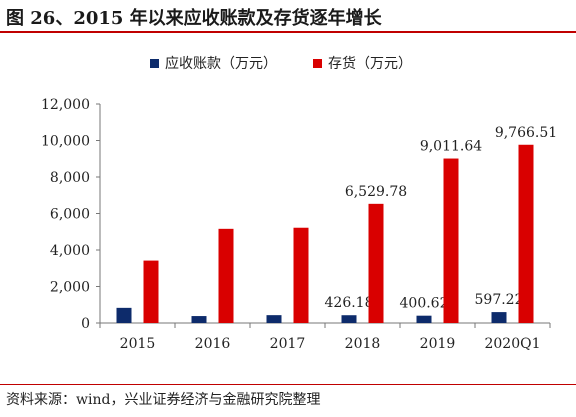 The height and width of the screenshot is (417, 576). Describe the element at coordinates (154, 63) in the screenshot. I see `legend-swatch-receivables` at that location.